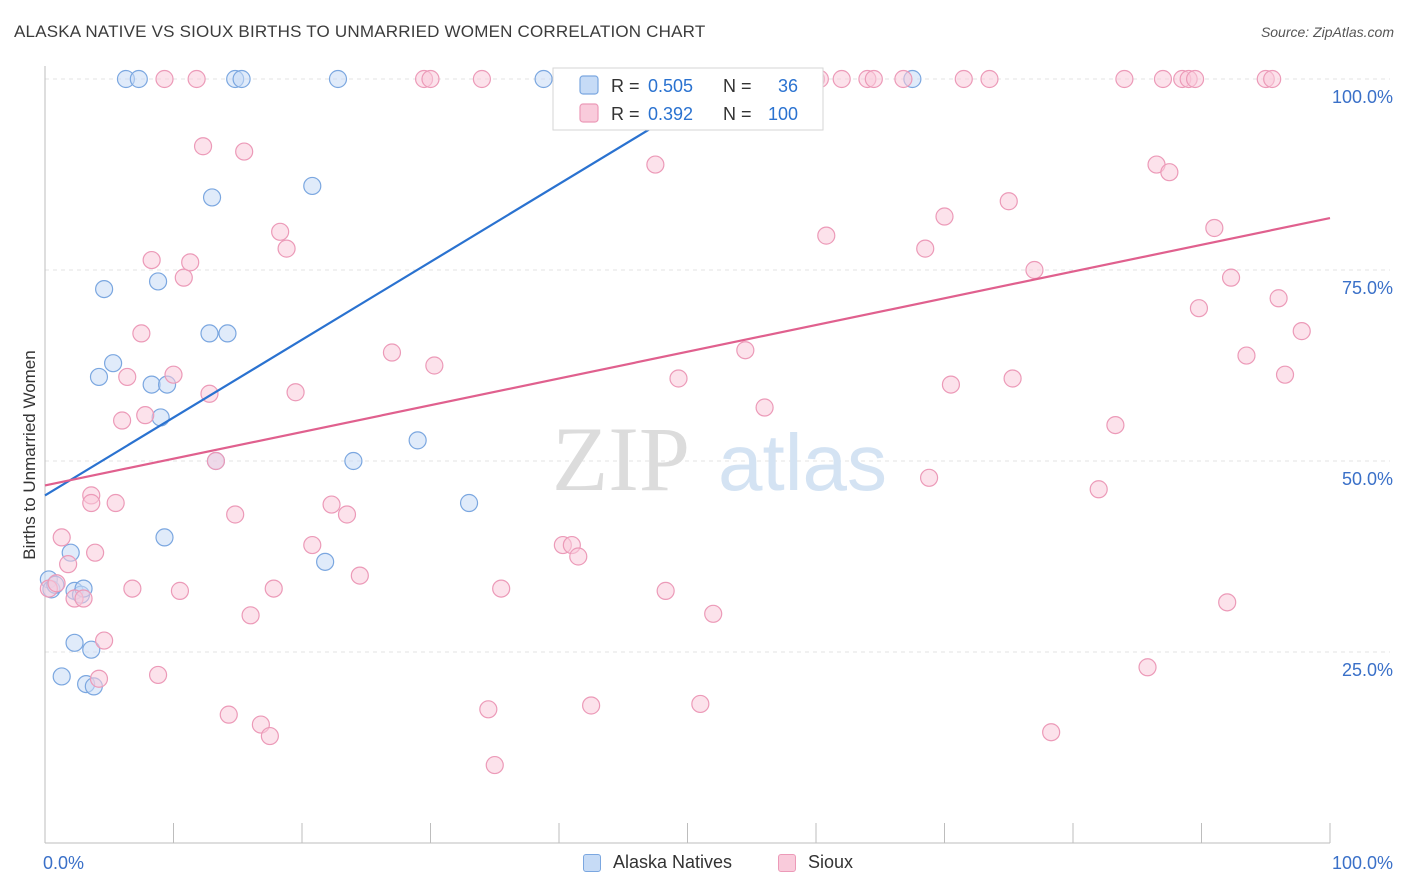 Image resolution: width=1406 pixels, height=892 pixels. I want to click on x-tick-label: 100.0%, so click(1362, 863).